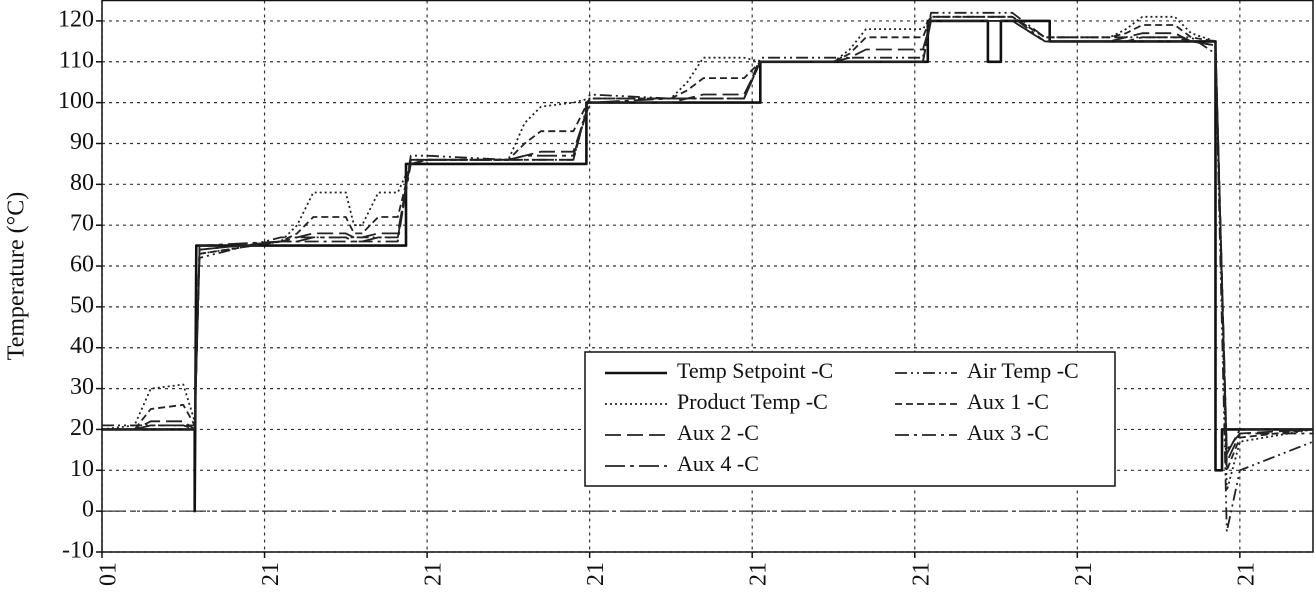  Describe the element at coordinates (1008, 401) in the screenshot. I see `legend-label: Aux 1 -C` at that location.